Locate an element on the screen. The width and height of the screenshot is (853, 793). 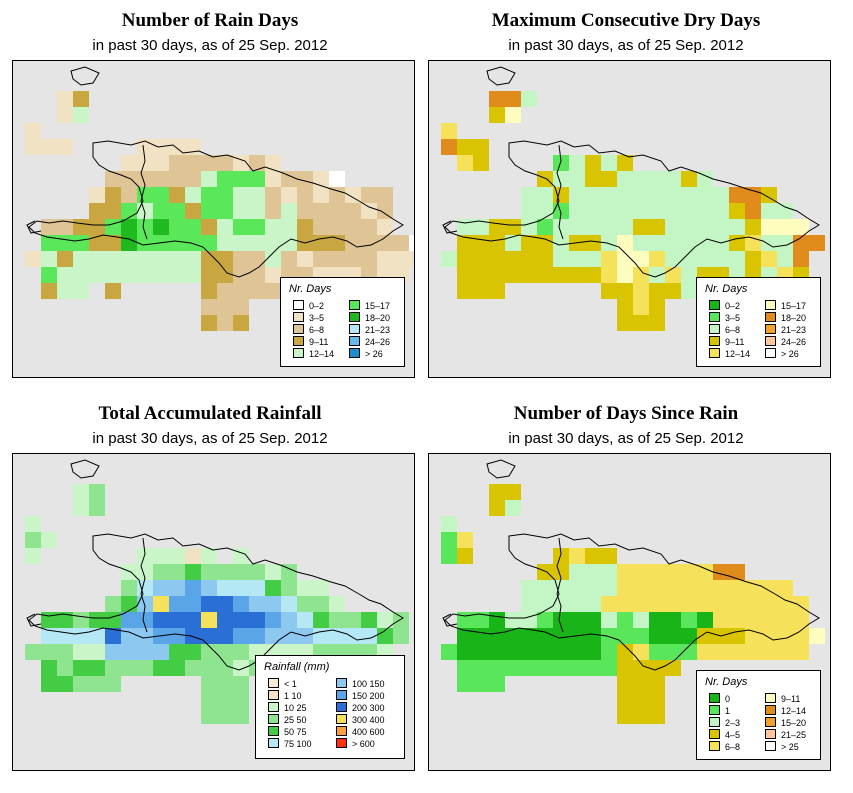
legend-label: 18–20 is located at coordinates (794, 318).